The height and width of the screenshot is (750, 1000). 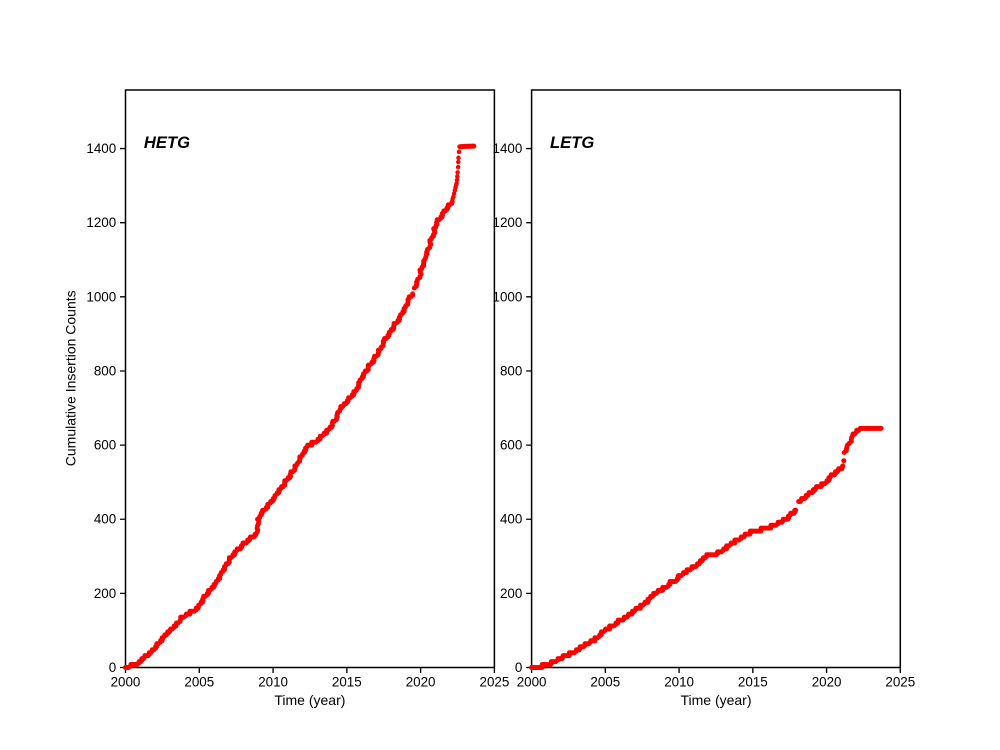 What do you see at coordinates (167, 142) in the screenshot?
I see `svg-text: HETG` at bounding box center [167, 142].